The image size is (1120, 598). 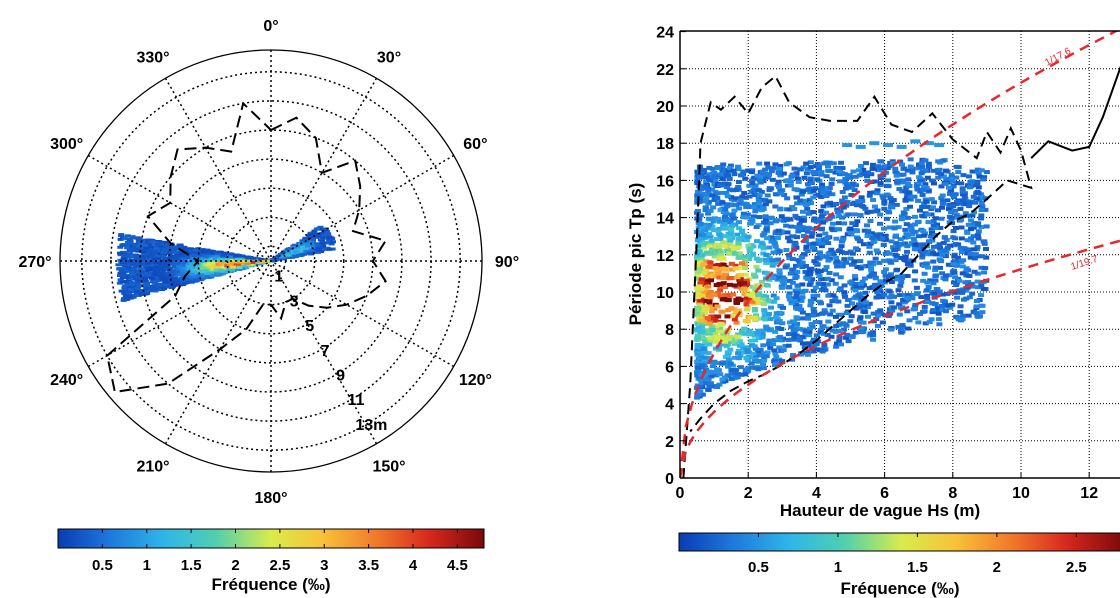 What do you see at coordinates (368, 565) in the screenshot?
I see `polar-colorbar-tick-label: 3.5` at bounding box center [368, 565].